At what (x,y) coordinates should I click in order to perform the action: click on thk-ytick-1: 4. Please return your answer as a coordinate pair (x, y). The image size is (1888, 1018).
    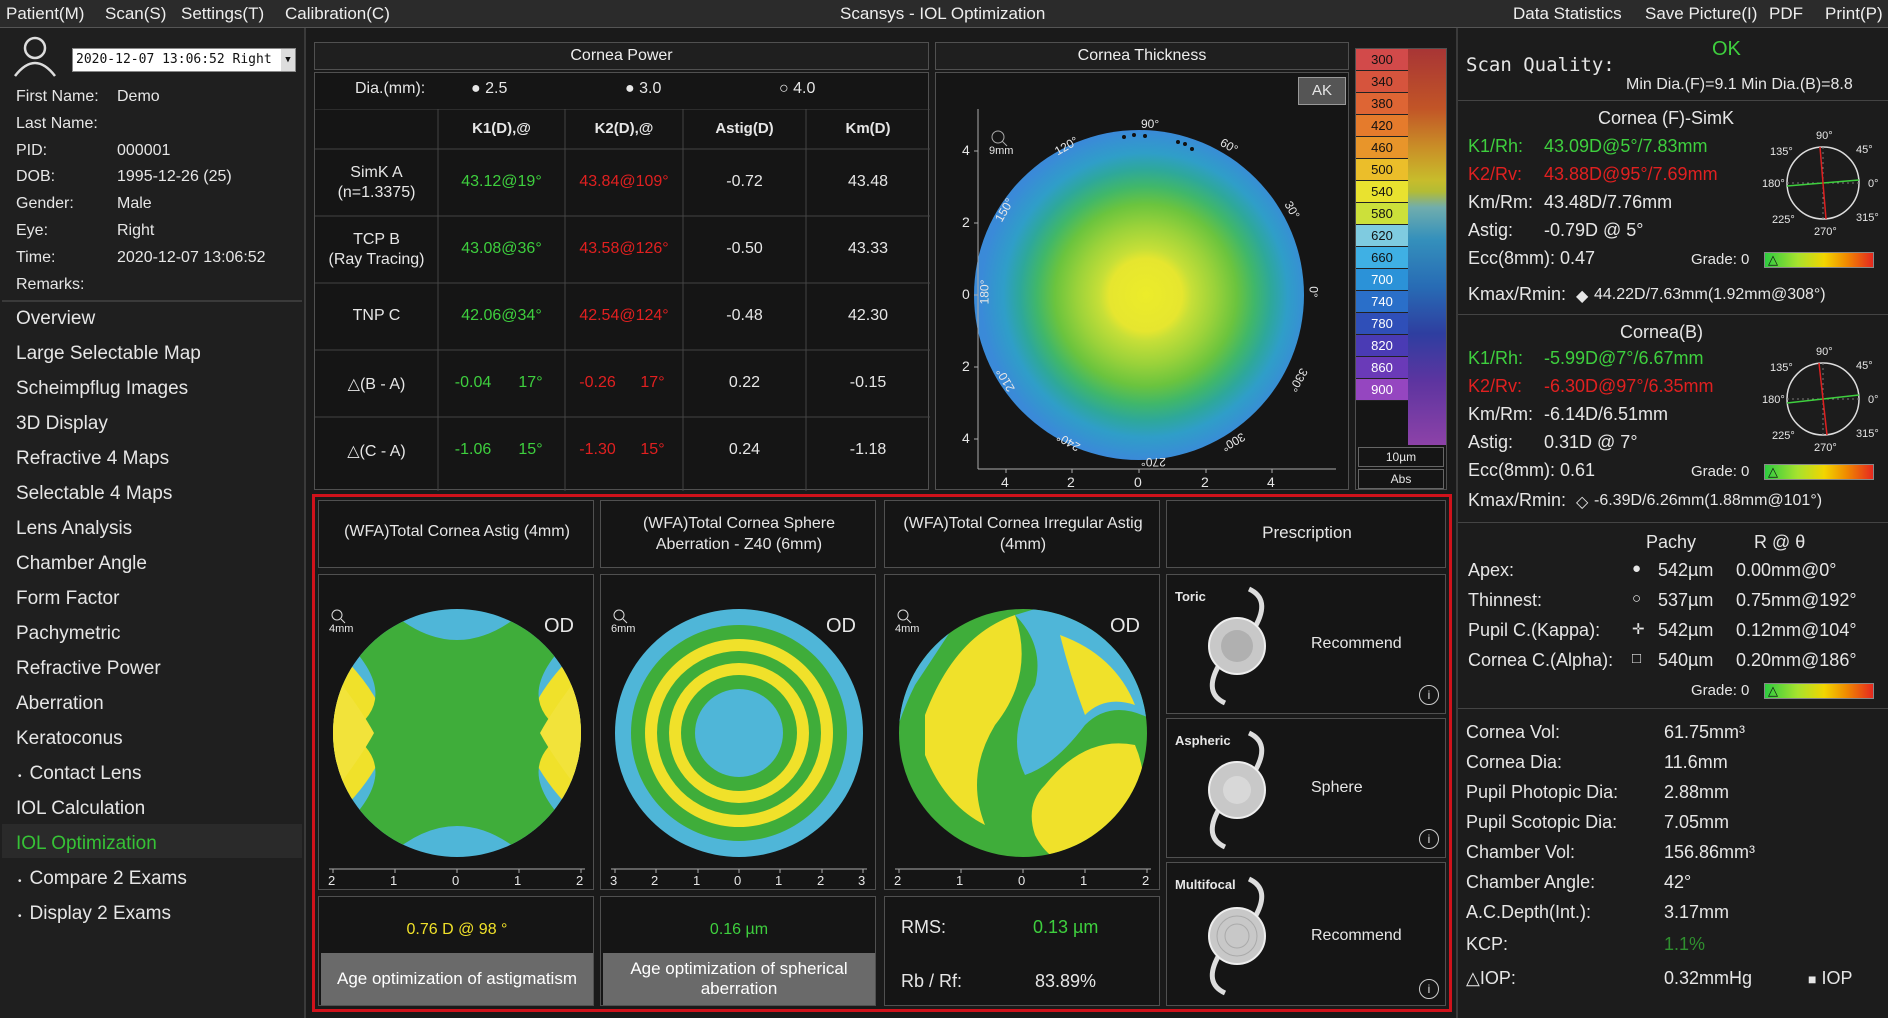
    Looking at the image, I should click on (966, 150).